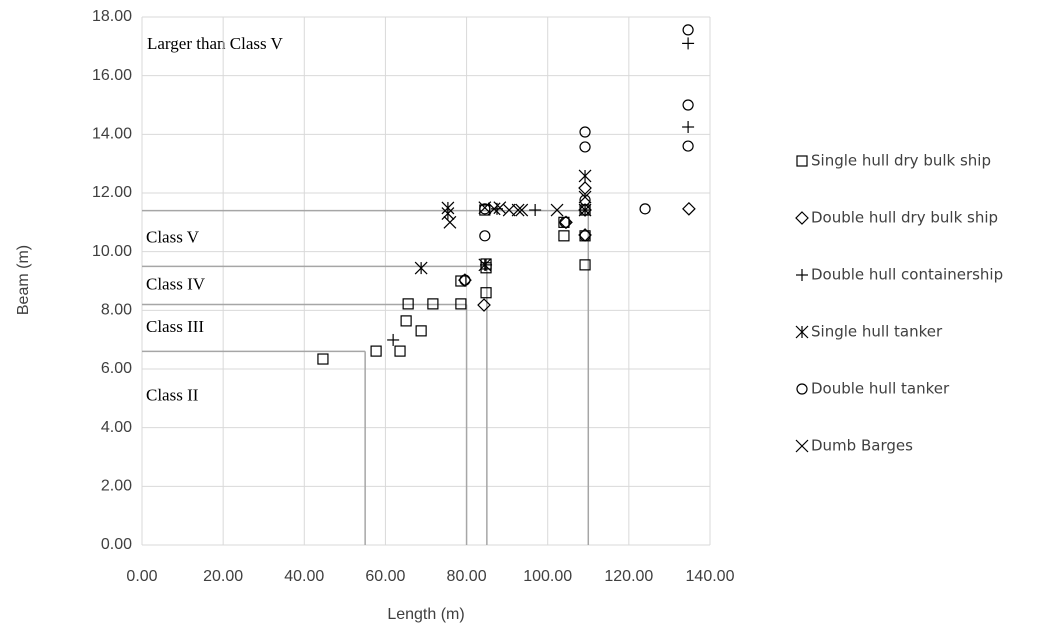 This screenshot has width=1062, height=633. I want to click on x-tick-label: 20.00, so click(223, 576).